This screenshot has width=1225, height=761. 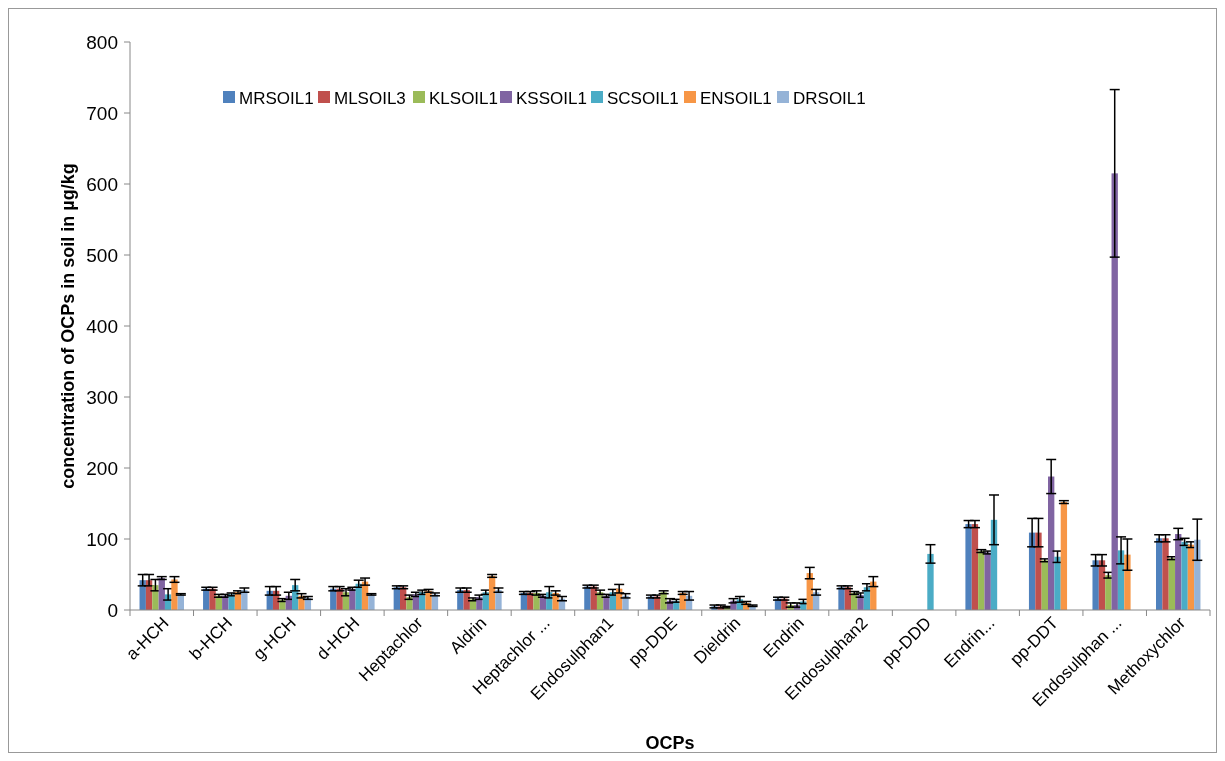 I want to click on x-axis-title: OCPs, so click(x=670, y=743).